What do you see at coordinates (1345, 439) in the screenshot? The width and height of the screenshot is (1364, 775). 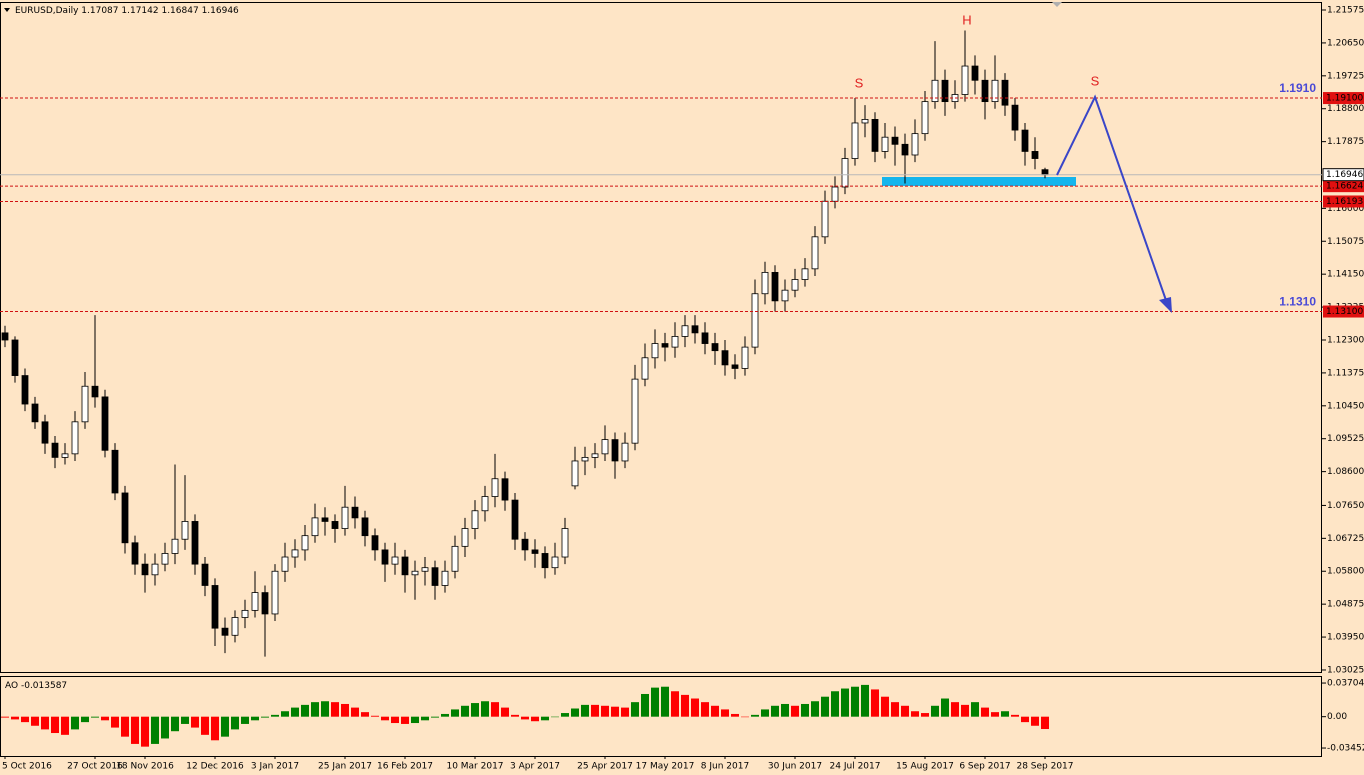 I see `y-tick-label: 1.09525` at bounding box center [1345, 439].